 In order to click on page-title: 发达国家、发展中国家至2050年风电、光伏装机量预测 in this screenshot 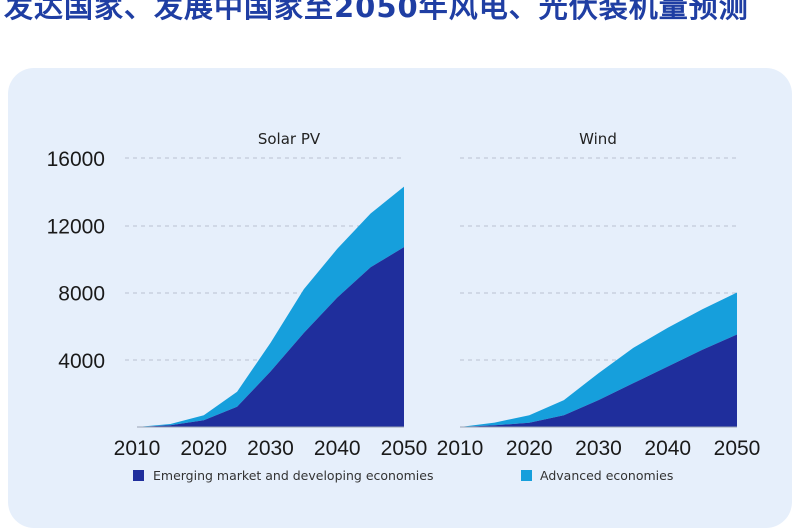, I will do `click(376, 12)`.